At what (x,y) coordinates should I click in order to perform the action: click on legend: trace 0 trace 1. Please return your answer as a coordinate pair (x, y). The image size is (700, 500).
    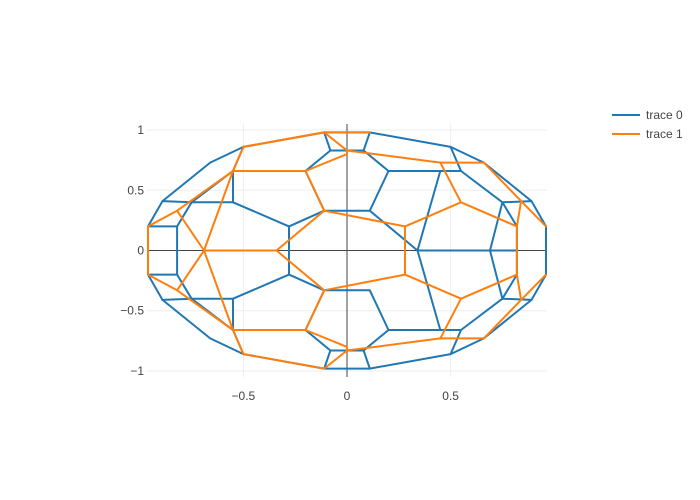
    Looking at the image, I should click on (647, 124).